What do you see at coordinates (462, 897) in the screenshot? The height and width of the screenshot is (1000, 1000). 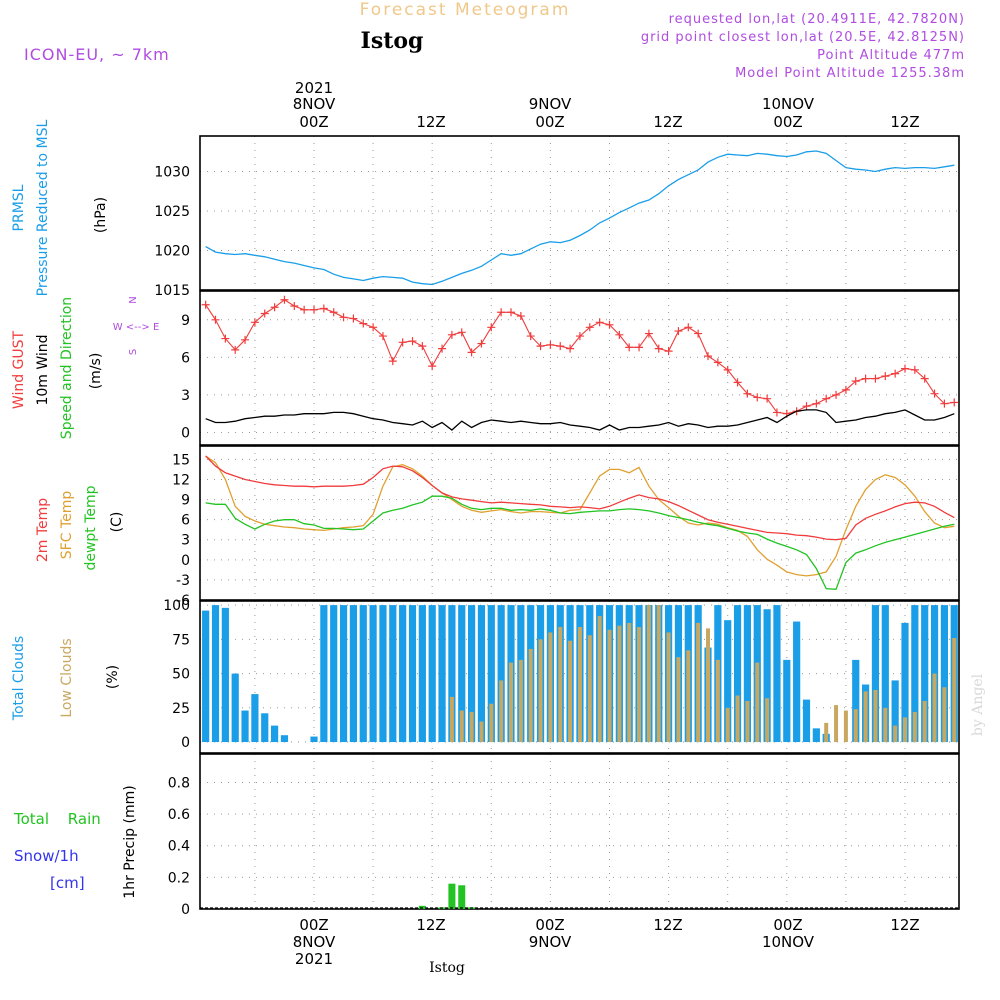 I see `rain-bar` at bounding box center [462, 897].